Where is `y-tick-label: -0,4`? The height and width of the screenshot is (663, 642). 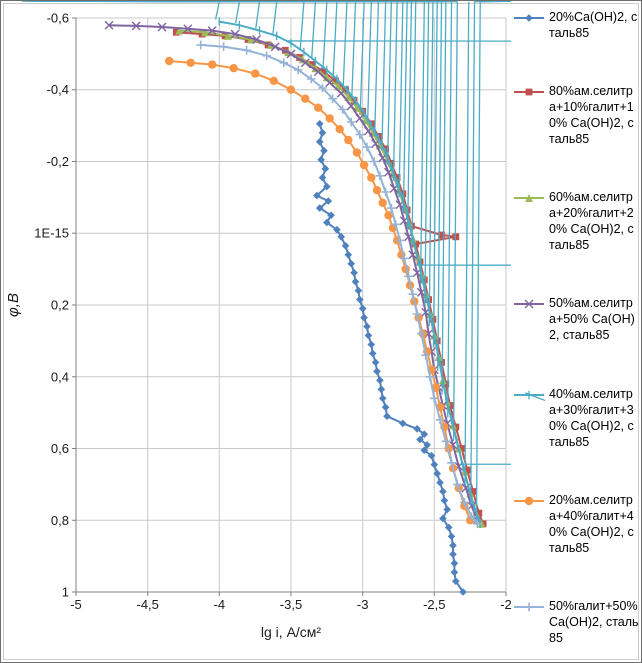
y-tick-label: -0,4 is located at coordinates (58, 89).